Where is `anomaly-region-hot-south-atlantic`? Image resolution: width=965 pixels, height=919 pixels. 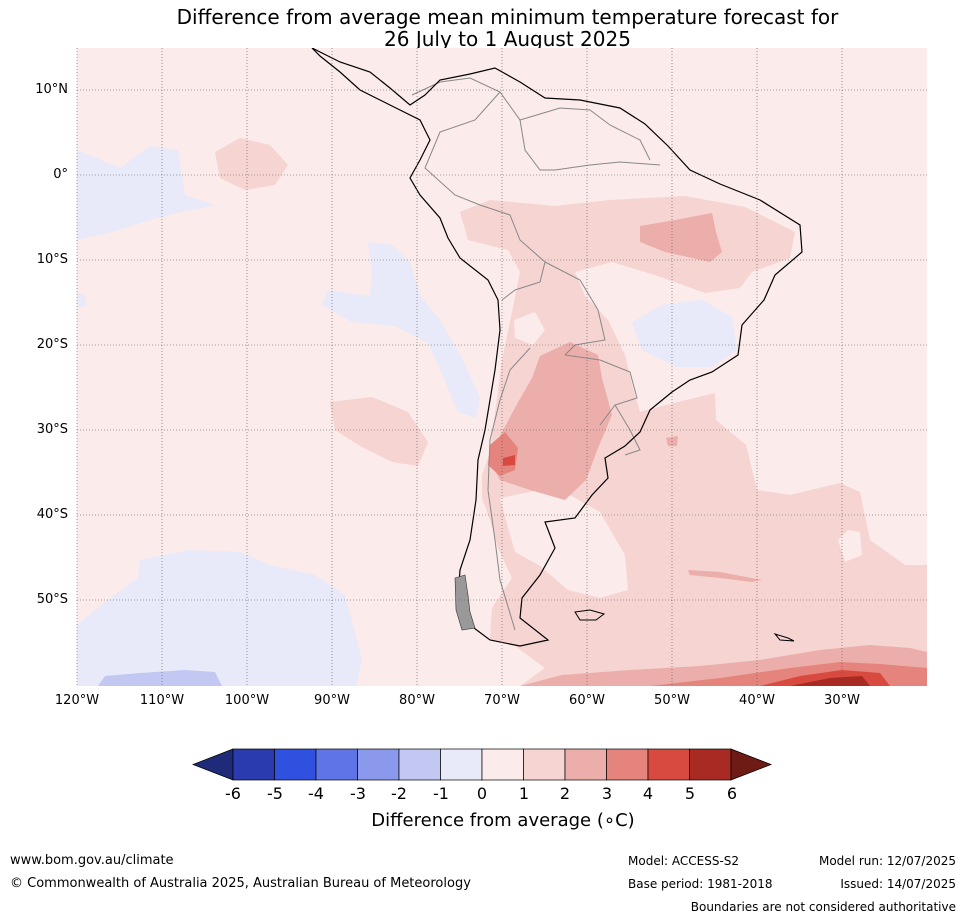 anomaly-region-hot-south-atlantic is located at coordinates (788, 674).